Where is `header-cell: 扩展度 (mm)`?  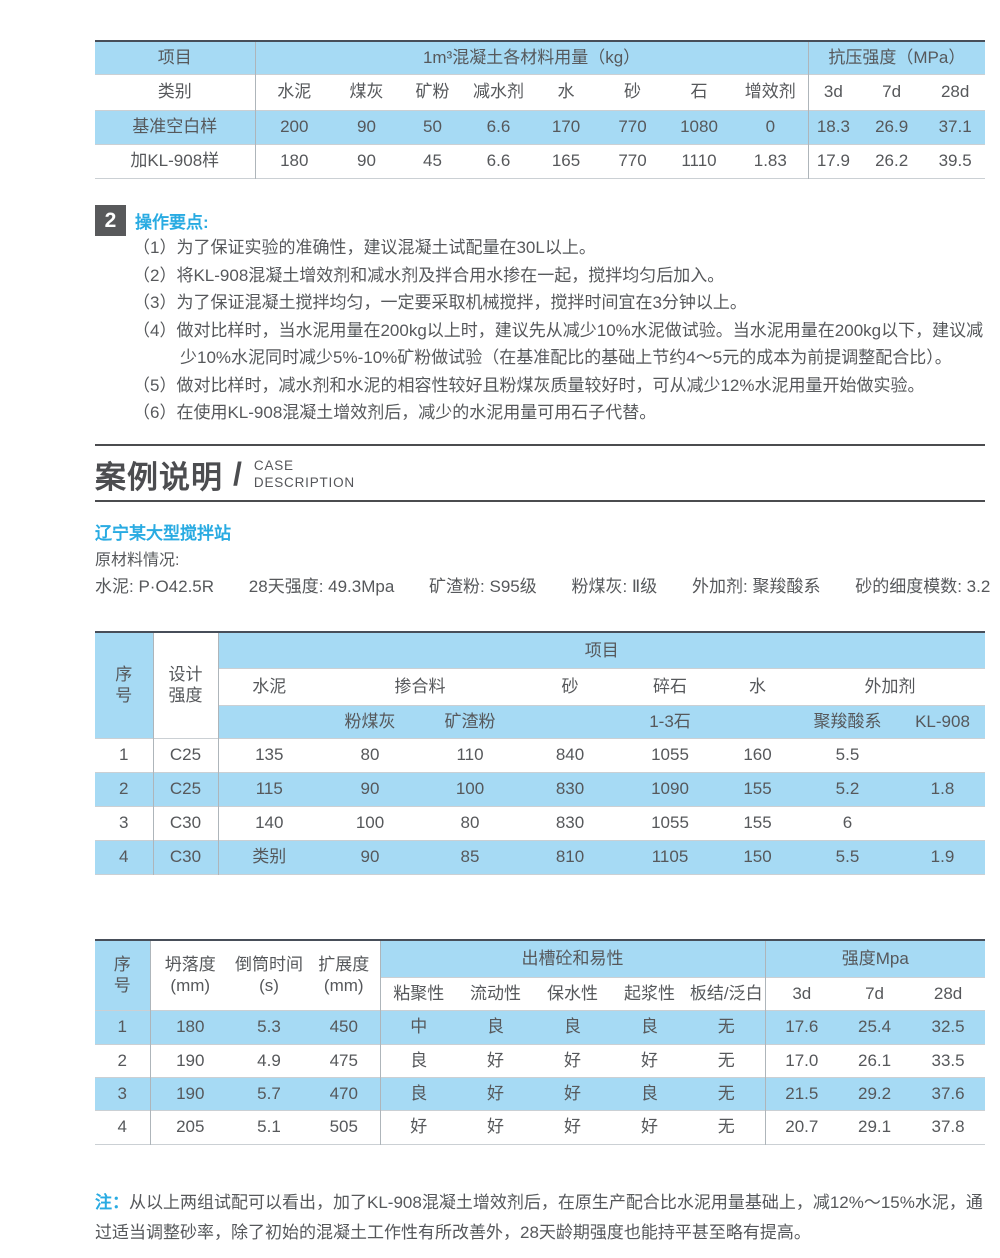 header-cell: 扩展度 (mm) is located at coordinates (344, 975).